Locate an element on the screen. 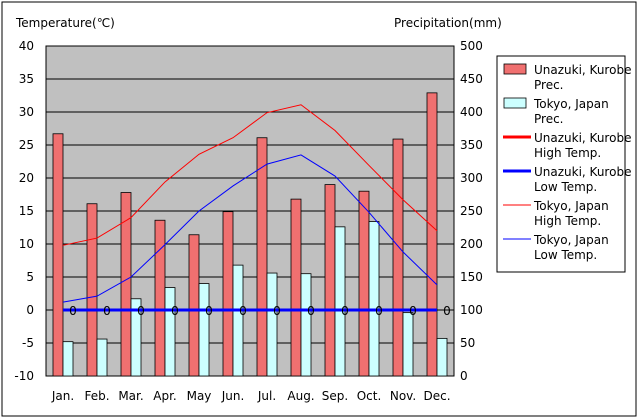  legend-label-2-line1: Unazuki, Kurobe is located at coordinates (582, 138).